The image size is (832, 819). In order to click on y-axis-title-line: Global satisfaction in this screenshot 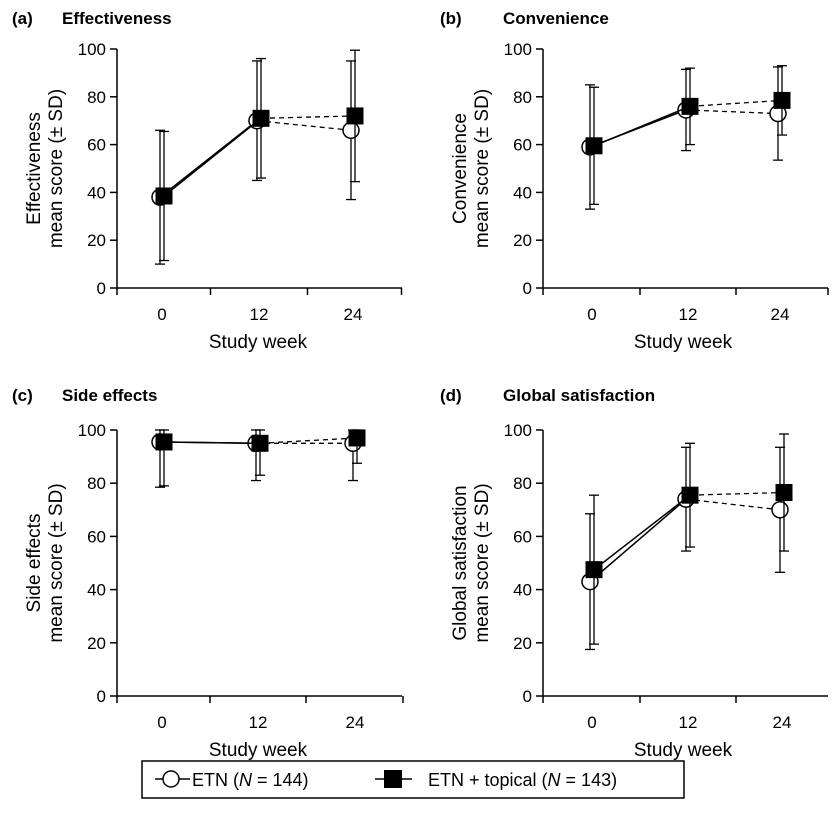, I will do `click(460, 562)`.